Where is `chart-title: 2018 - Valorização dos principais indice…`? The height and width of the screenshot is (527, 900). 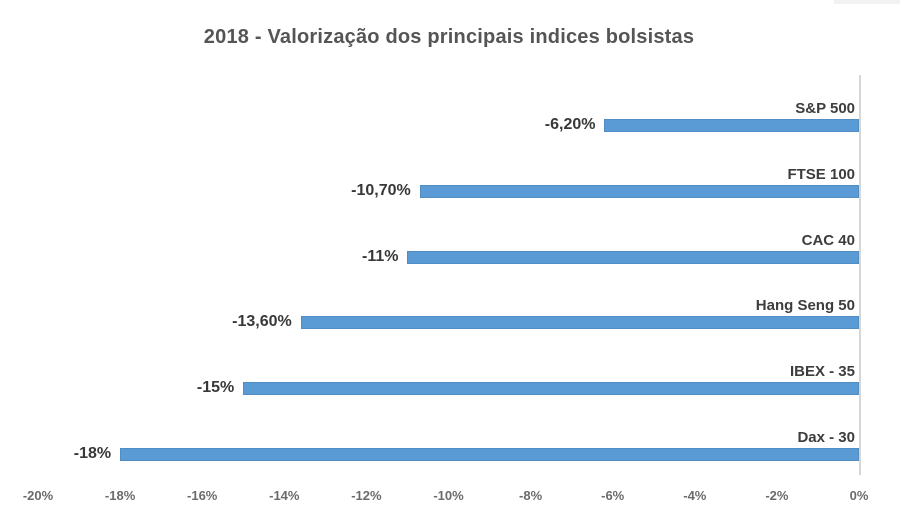
chart-title: 2018 - Valorização dos principais indice… is located at coordinates (449, 37).